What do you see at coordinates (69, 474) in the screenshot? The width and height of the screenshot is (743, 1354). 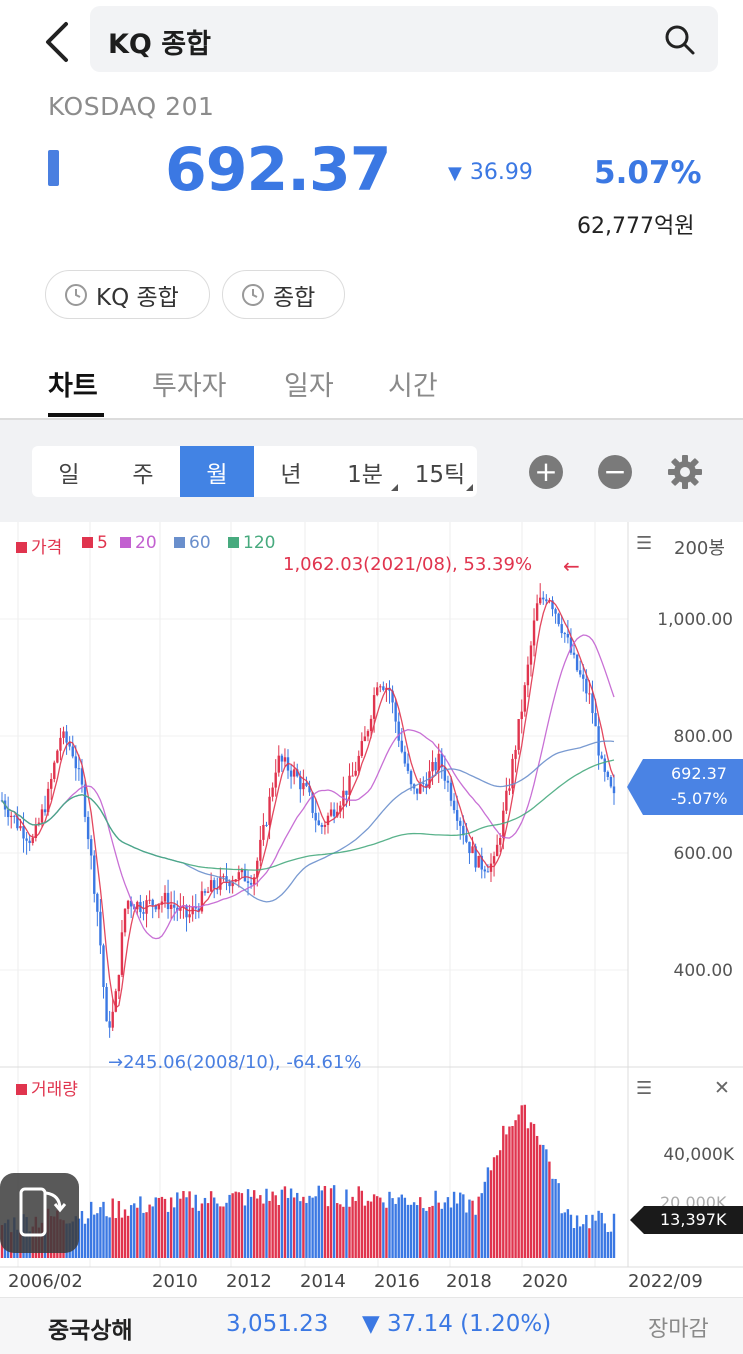 I see `period-day: 일` at bounding box center [69, 474].